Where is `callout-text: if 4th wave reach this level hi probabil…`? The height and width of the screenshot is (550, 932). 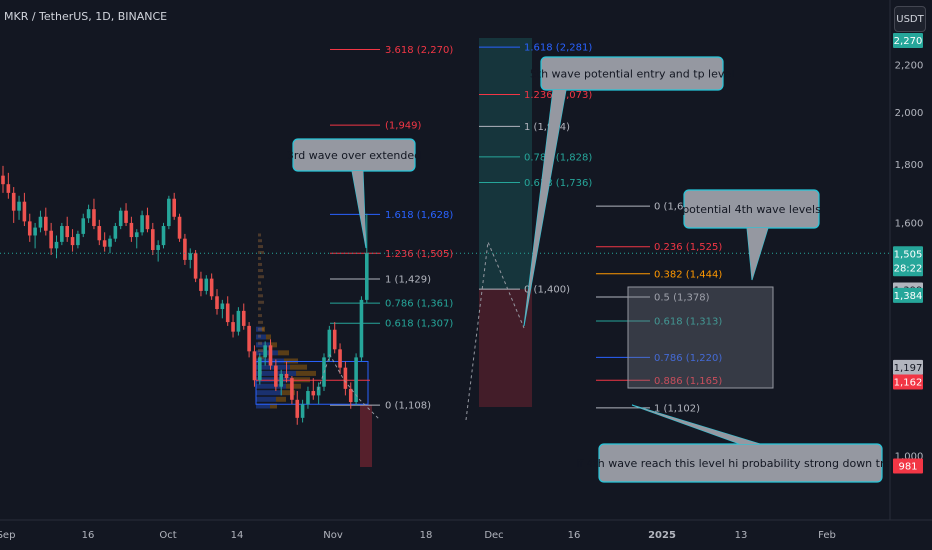 callout-text: if 4th wave reach this level hi probabil… is located at coordinates (740, 463).